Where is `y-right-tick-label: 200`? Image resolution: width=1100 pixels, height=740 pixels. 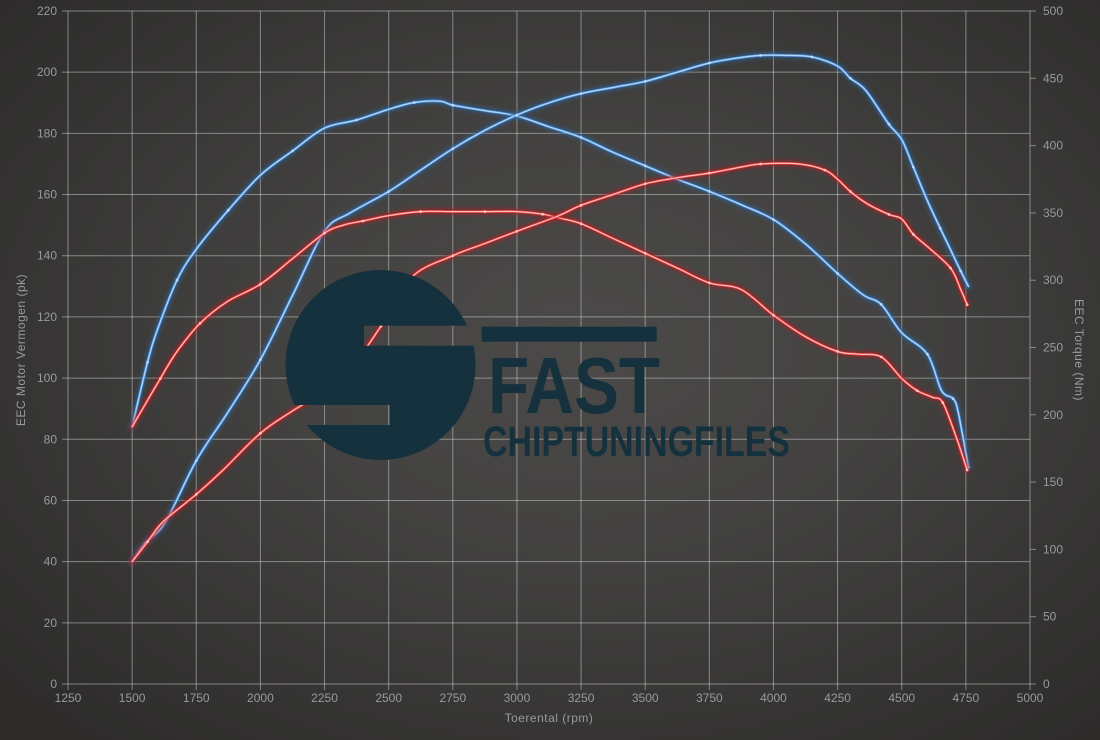
y-right-tick-label: 200 is located at coordinates (1053, 415).